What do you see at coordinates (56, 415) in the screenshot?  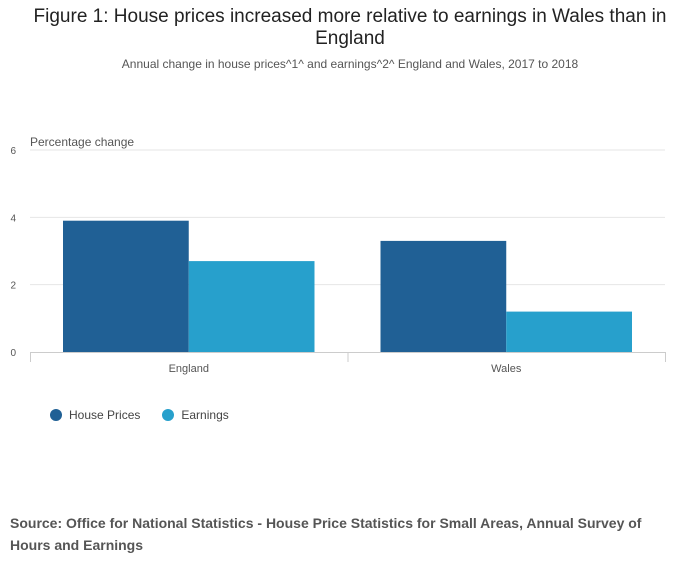 I see `legend-marker-house-prices` at bounding box center [56, 415].